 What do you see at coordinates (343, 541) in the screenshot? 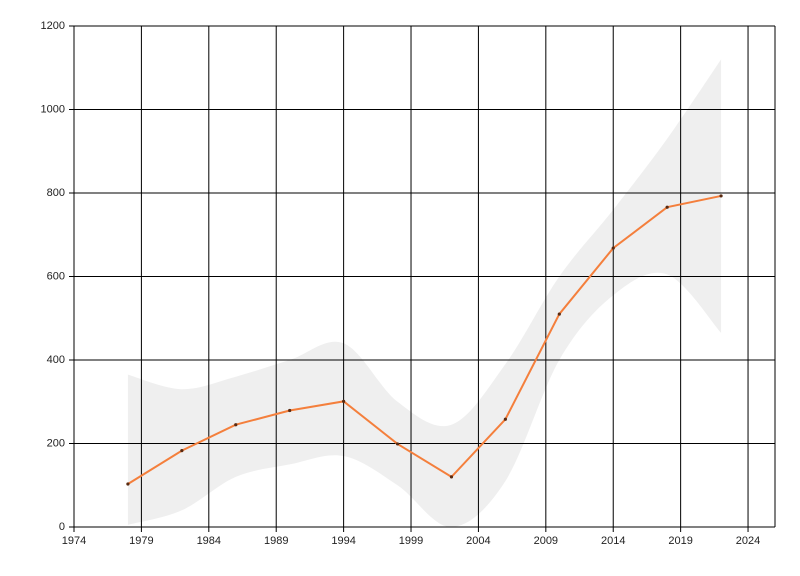
I see `x-tick-label: 1994` at bounding box center [343, 541].